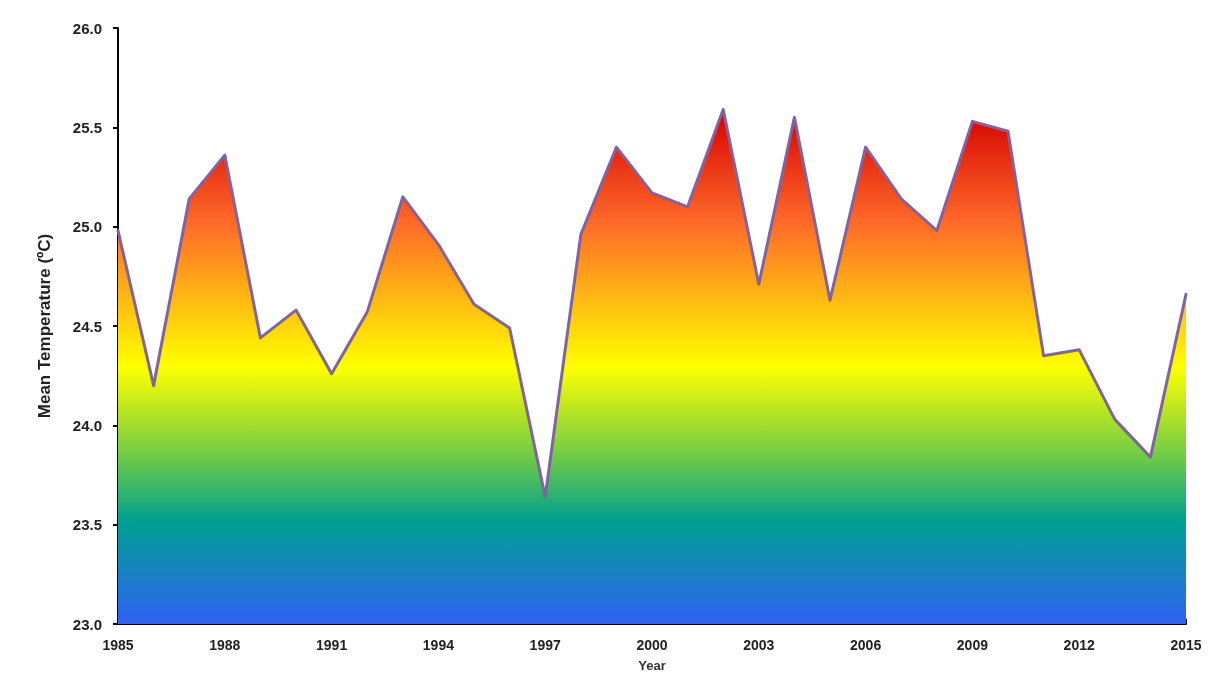  What do you see at coordinates (87, 525) in the screenshot?
I see `y-tick-label: 23.5` at bounding box center [87, 525].